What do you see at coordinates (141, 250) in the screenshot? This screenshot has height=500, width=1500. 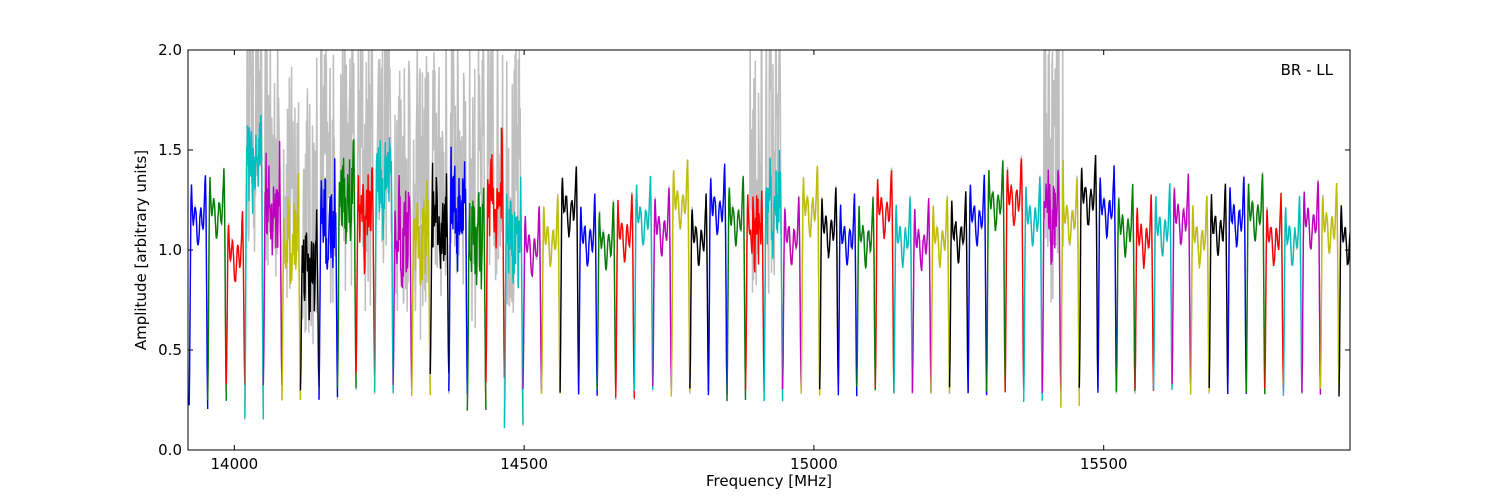 I see `y-axis-label: Amplitude [arbitrary units]` at bounding box center [141, 250].